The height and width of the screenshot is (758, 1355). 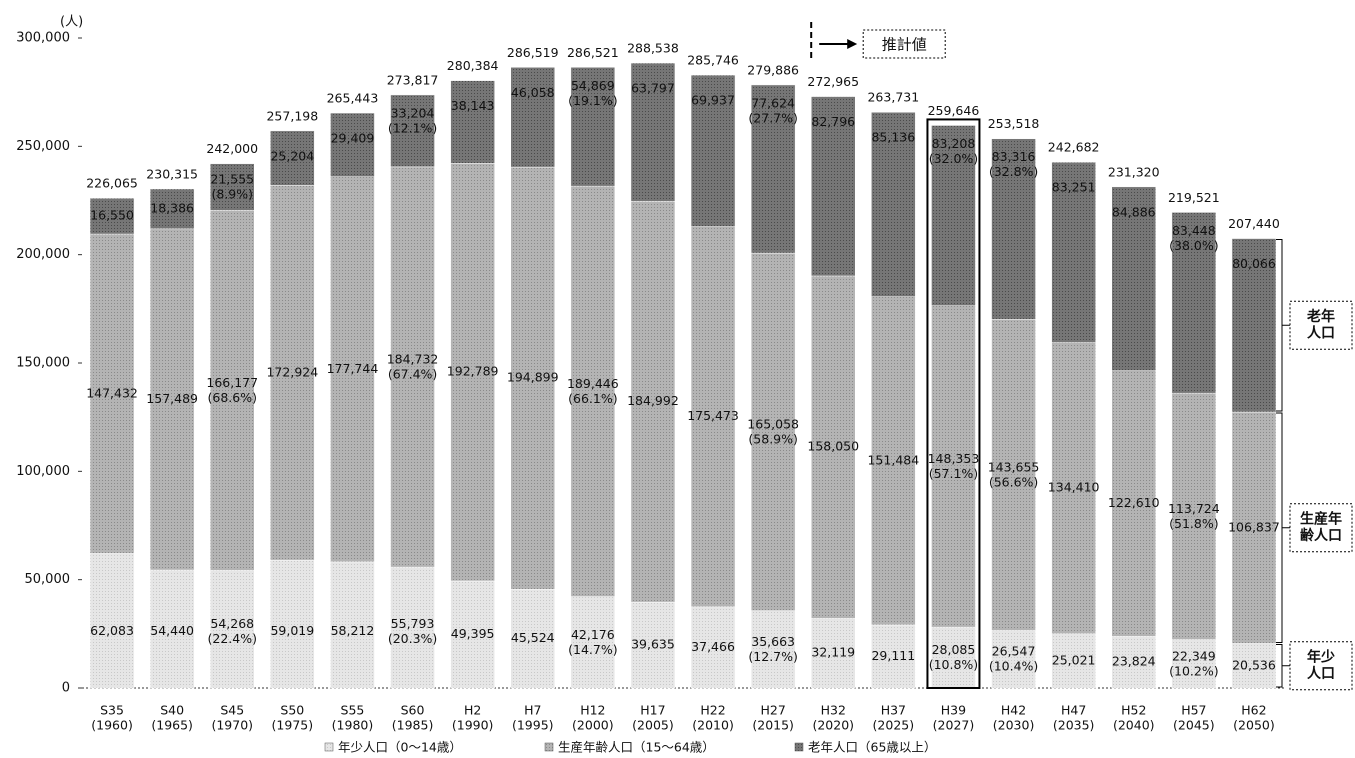 What do you see at coordinates (593, 52) in the screenshot?
I see `total-label: 286,521` at bounding box center [593, 52].